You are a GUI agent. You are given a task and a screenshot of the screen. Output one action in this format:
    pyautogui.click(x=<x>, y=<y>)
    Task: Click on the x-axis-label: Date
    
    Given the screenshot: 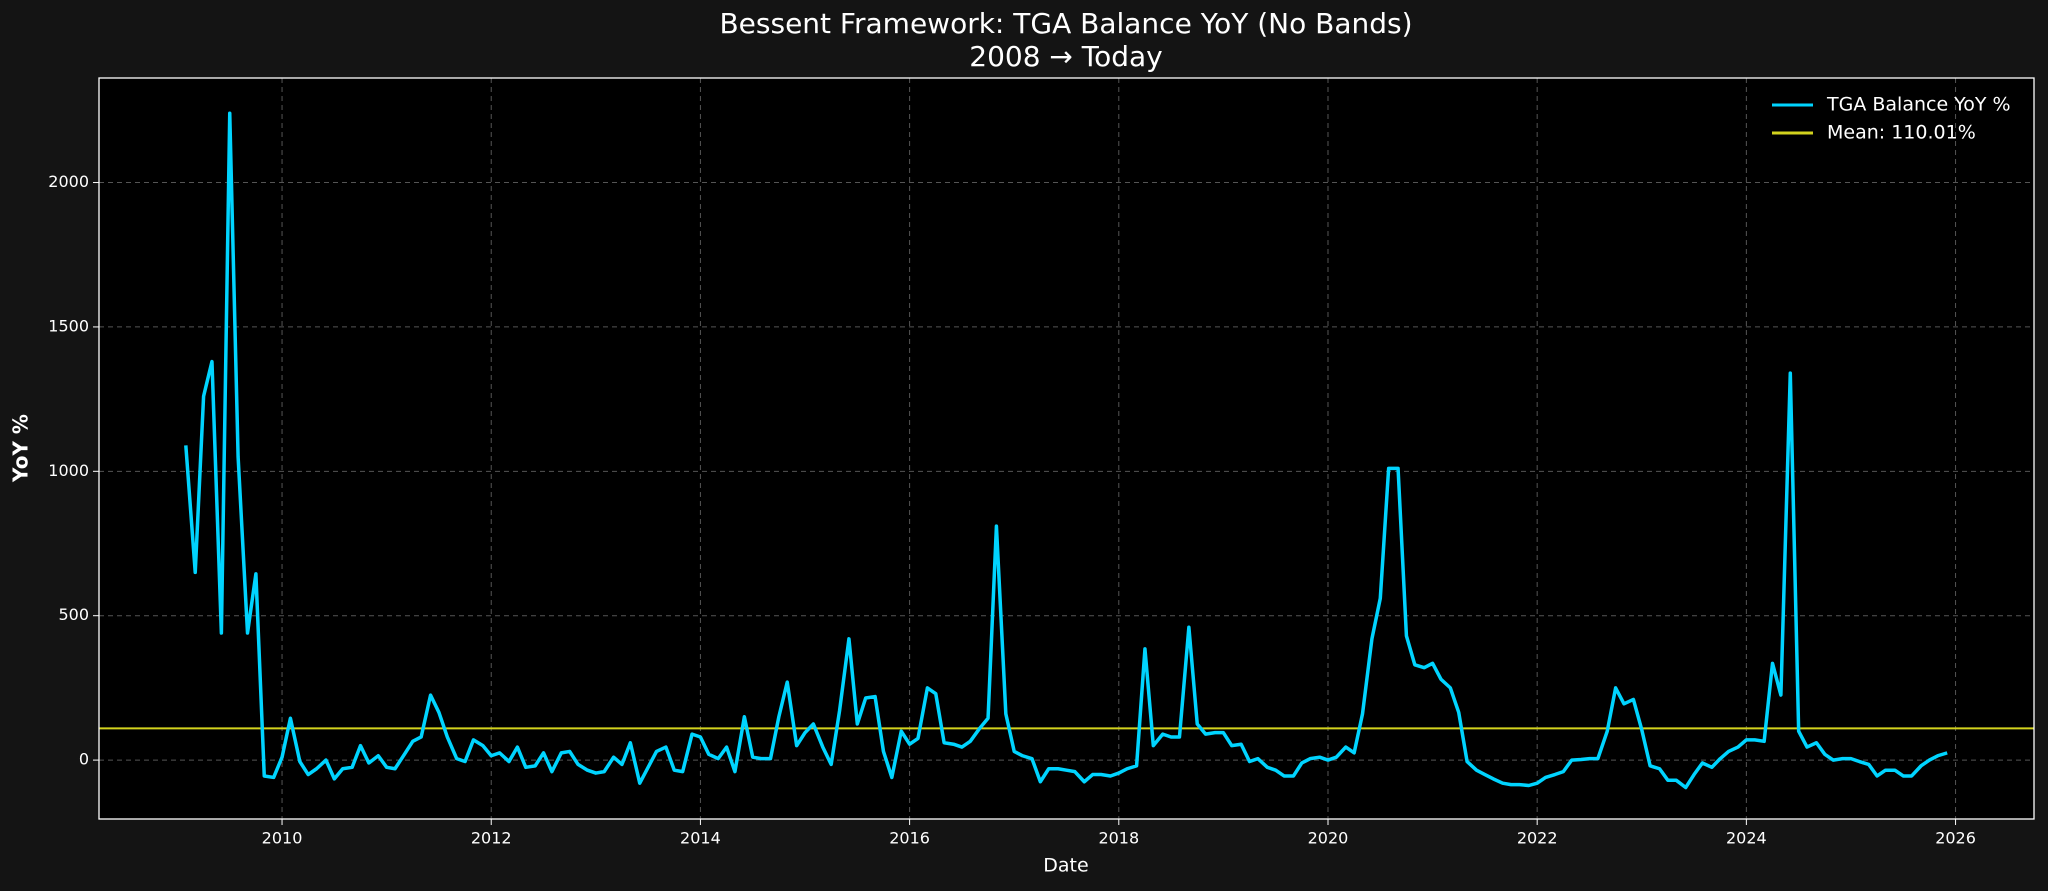 What is the action you would take?
    pyautogui.click(x=1065, y=866)
    